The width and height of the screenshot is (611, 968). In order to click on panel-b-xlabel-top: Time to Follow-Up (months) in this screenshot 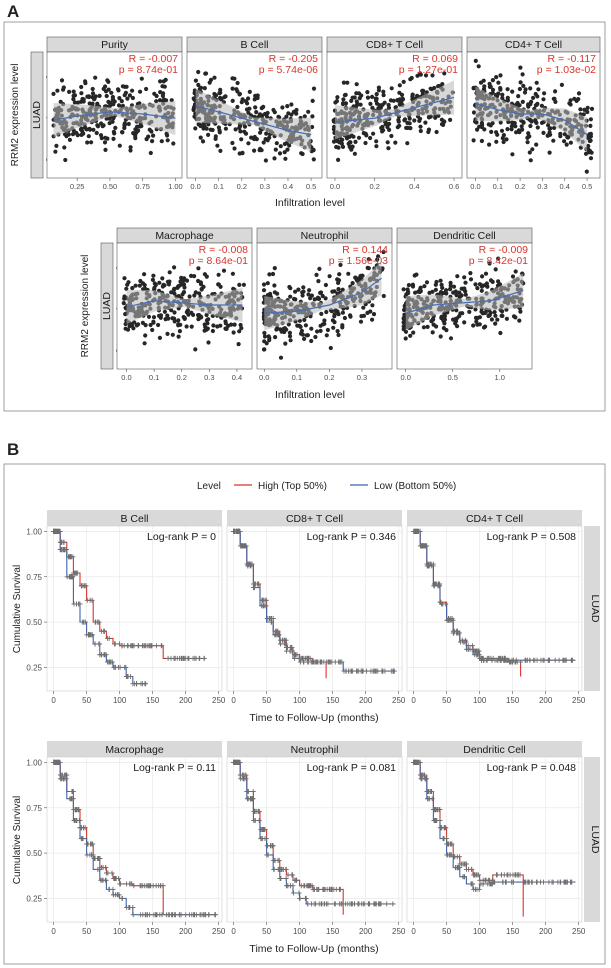, I will do `click(313, 718)`.